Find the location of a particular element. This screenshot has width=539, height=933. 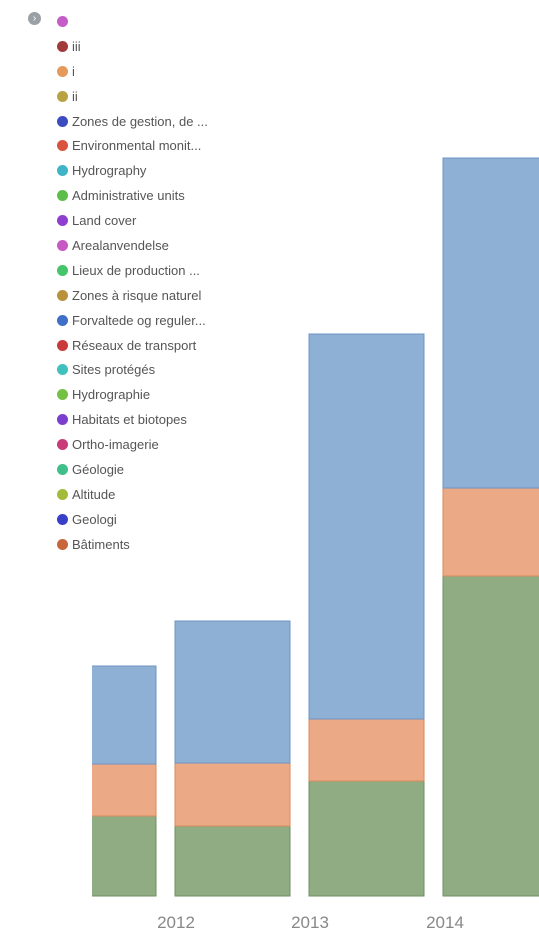

legend-label: iii is located at coordinates (76, 46).